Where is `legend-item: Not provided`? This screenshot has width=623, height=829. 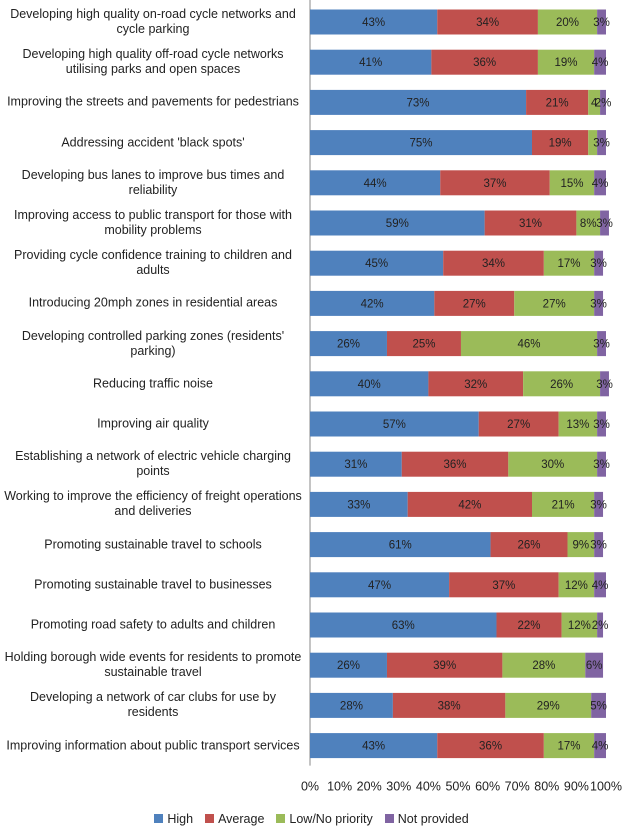 legend-item: Not provided is located at coordinates (426, 819).